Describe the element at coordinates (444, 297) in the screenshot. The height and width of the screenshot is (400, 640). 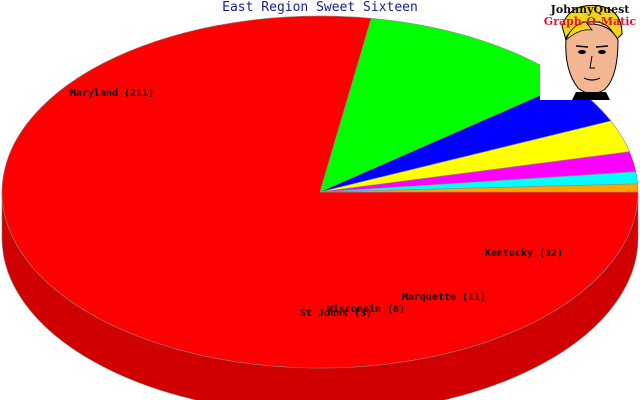
I see `slice-label-marquette: Marquette (11)` at that location.